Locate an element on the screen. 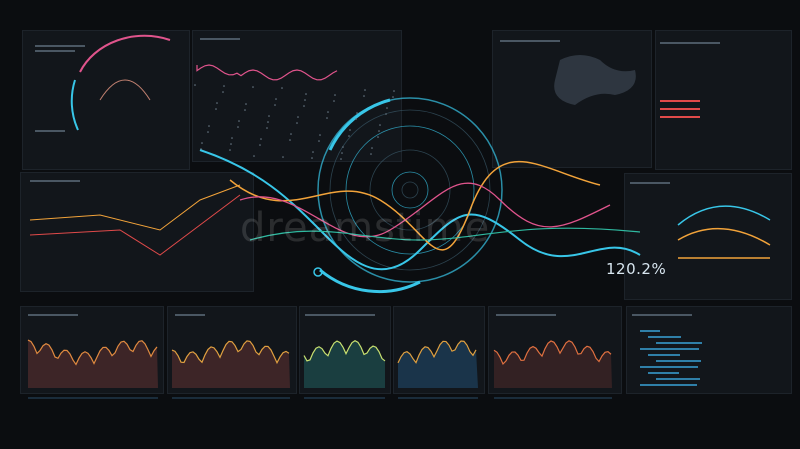 This screenshot has width=800, height=449. gauge-curve is located at coordinates (125, 90).